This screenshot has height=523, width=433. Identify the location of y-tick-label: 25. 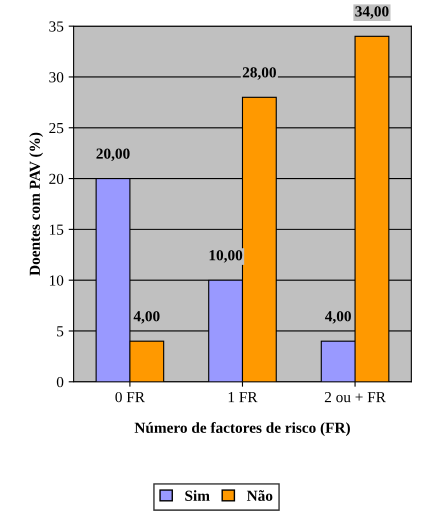
(56, 128).